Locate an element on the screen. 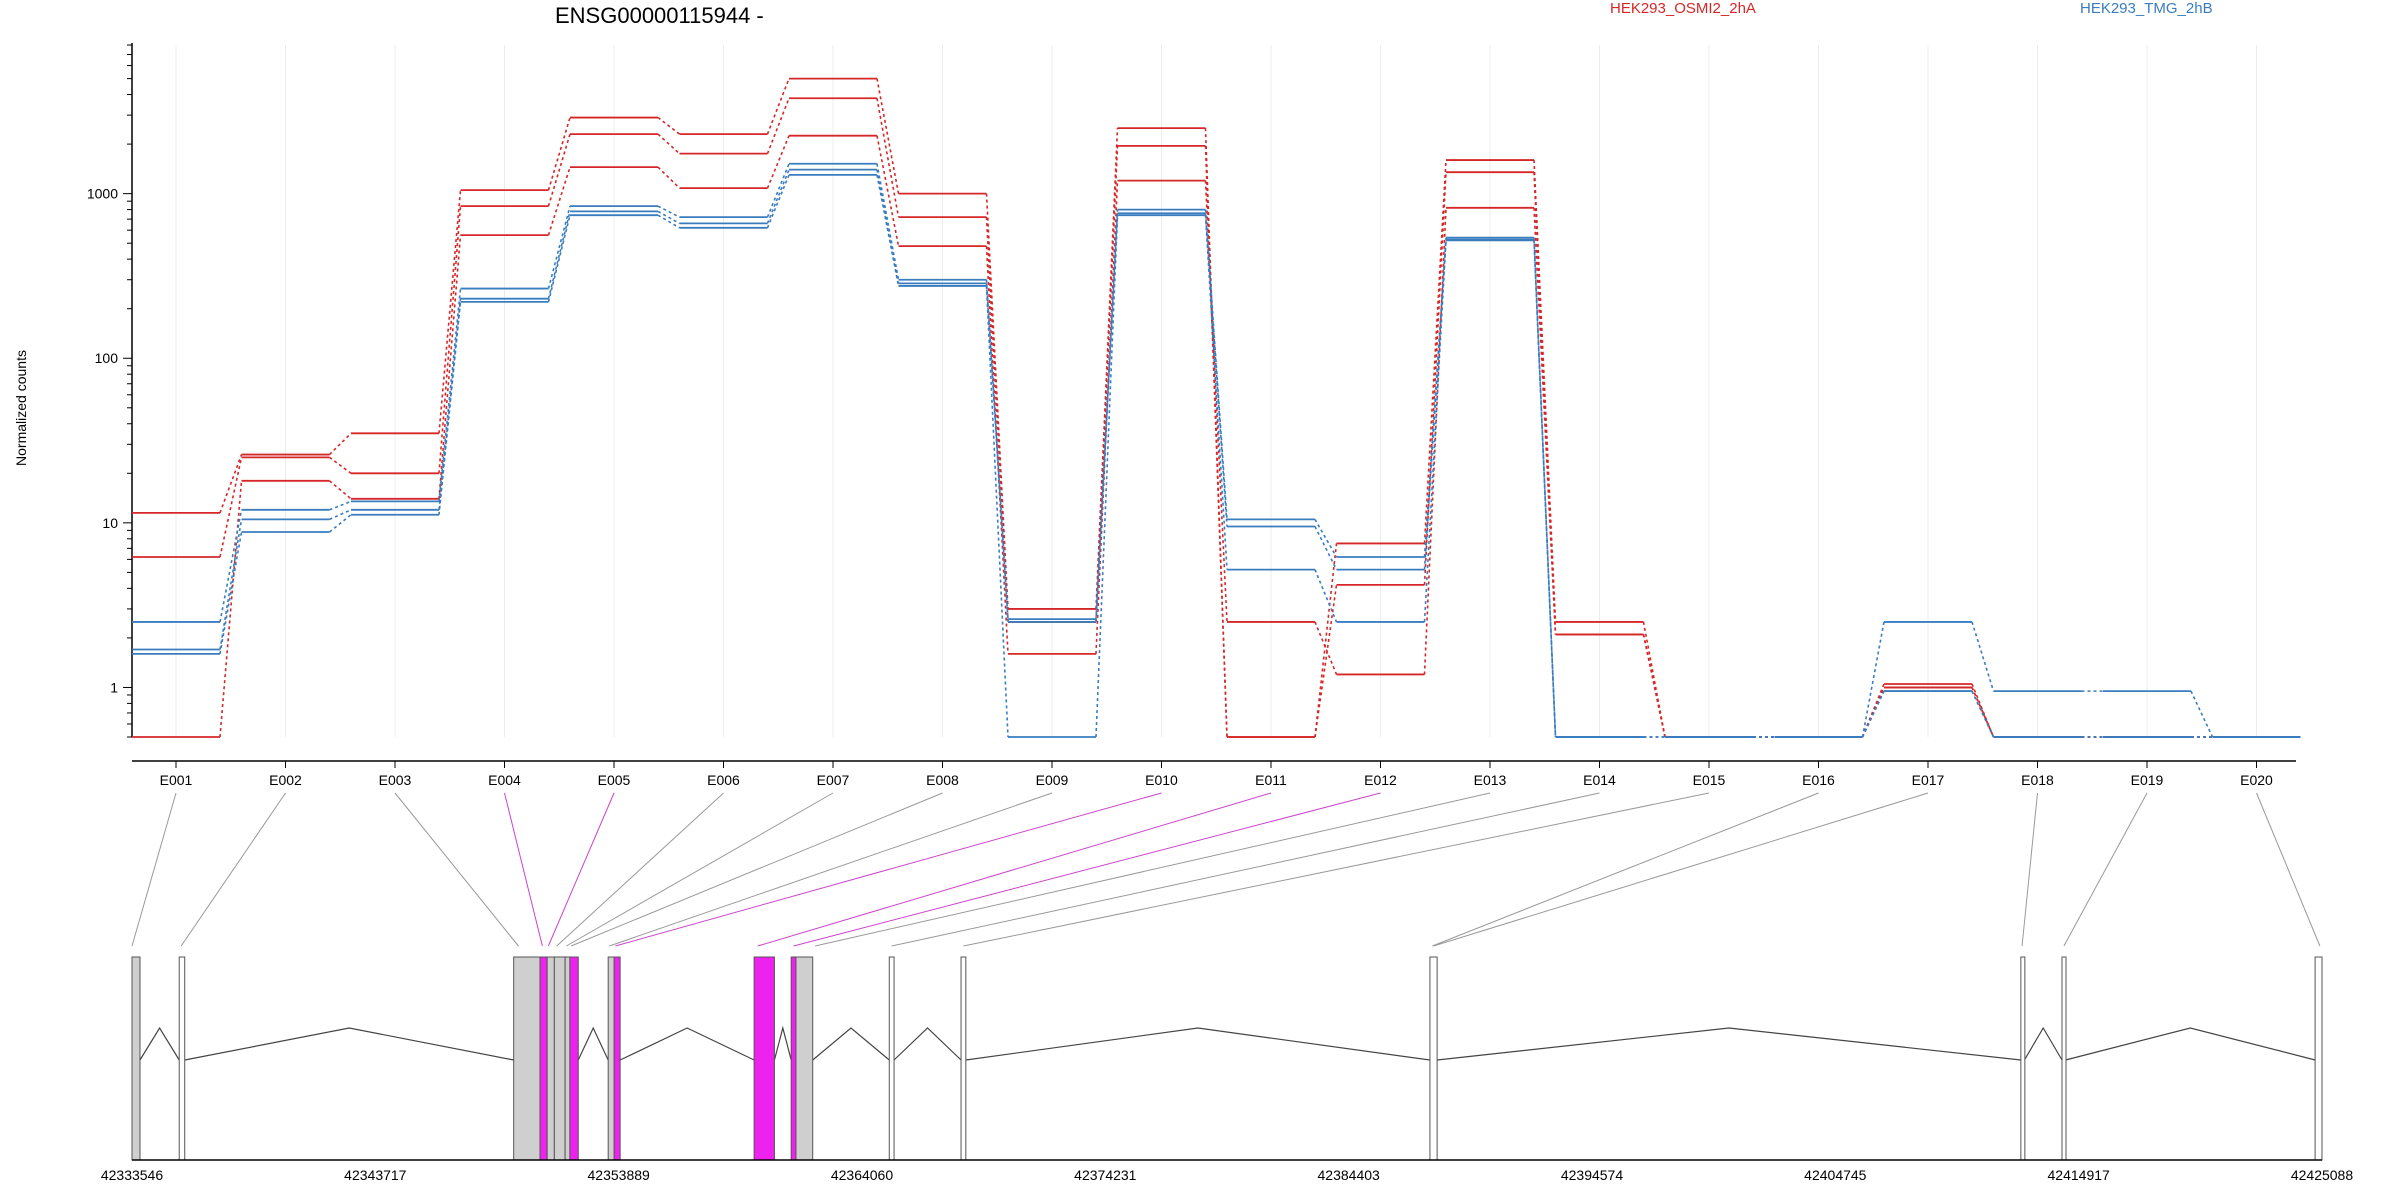  exon-label-E011: E011 is located at coordinates (1271, 780).